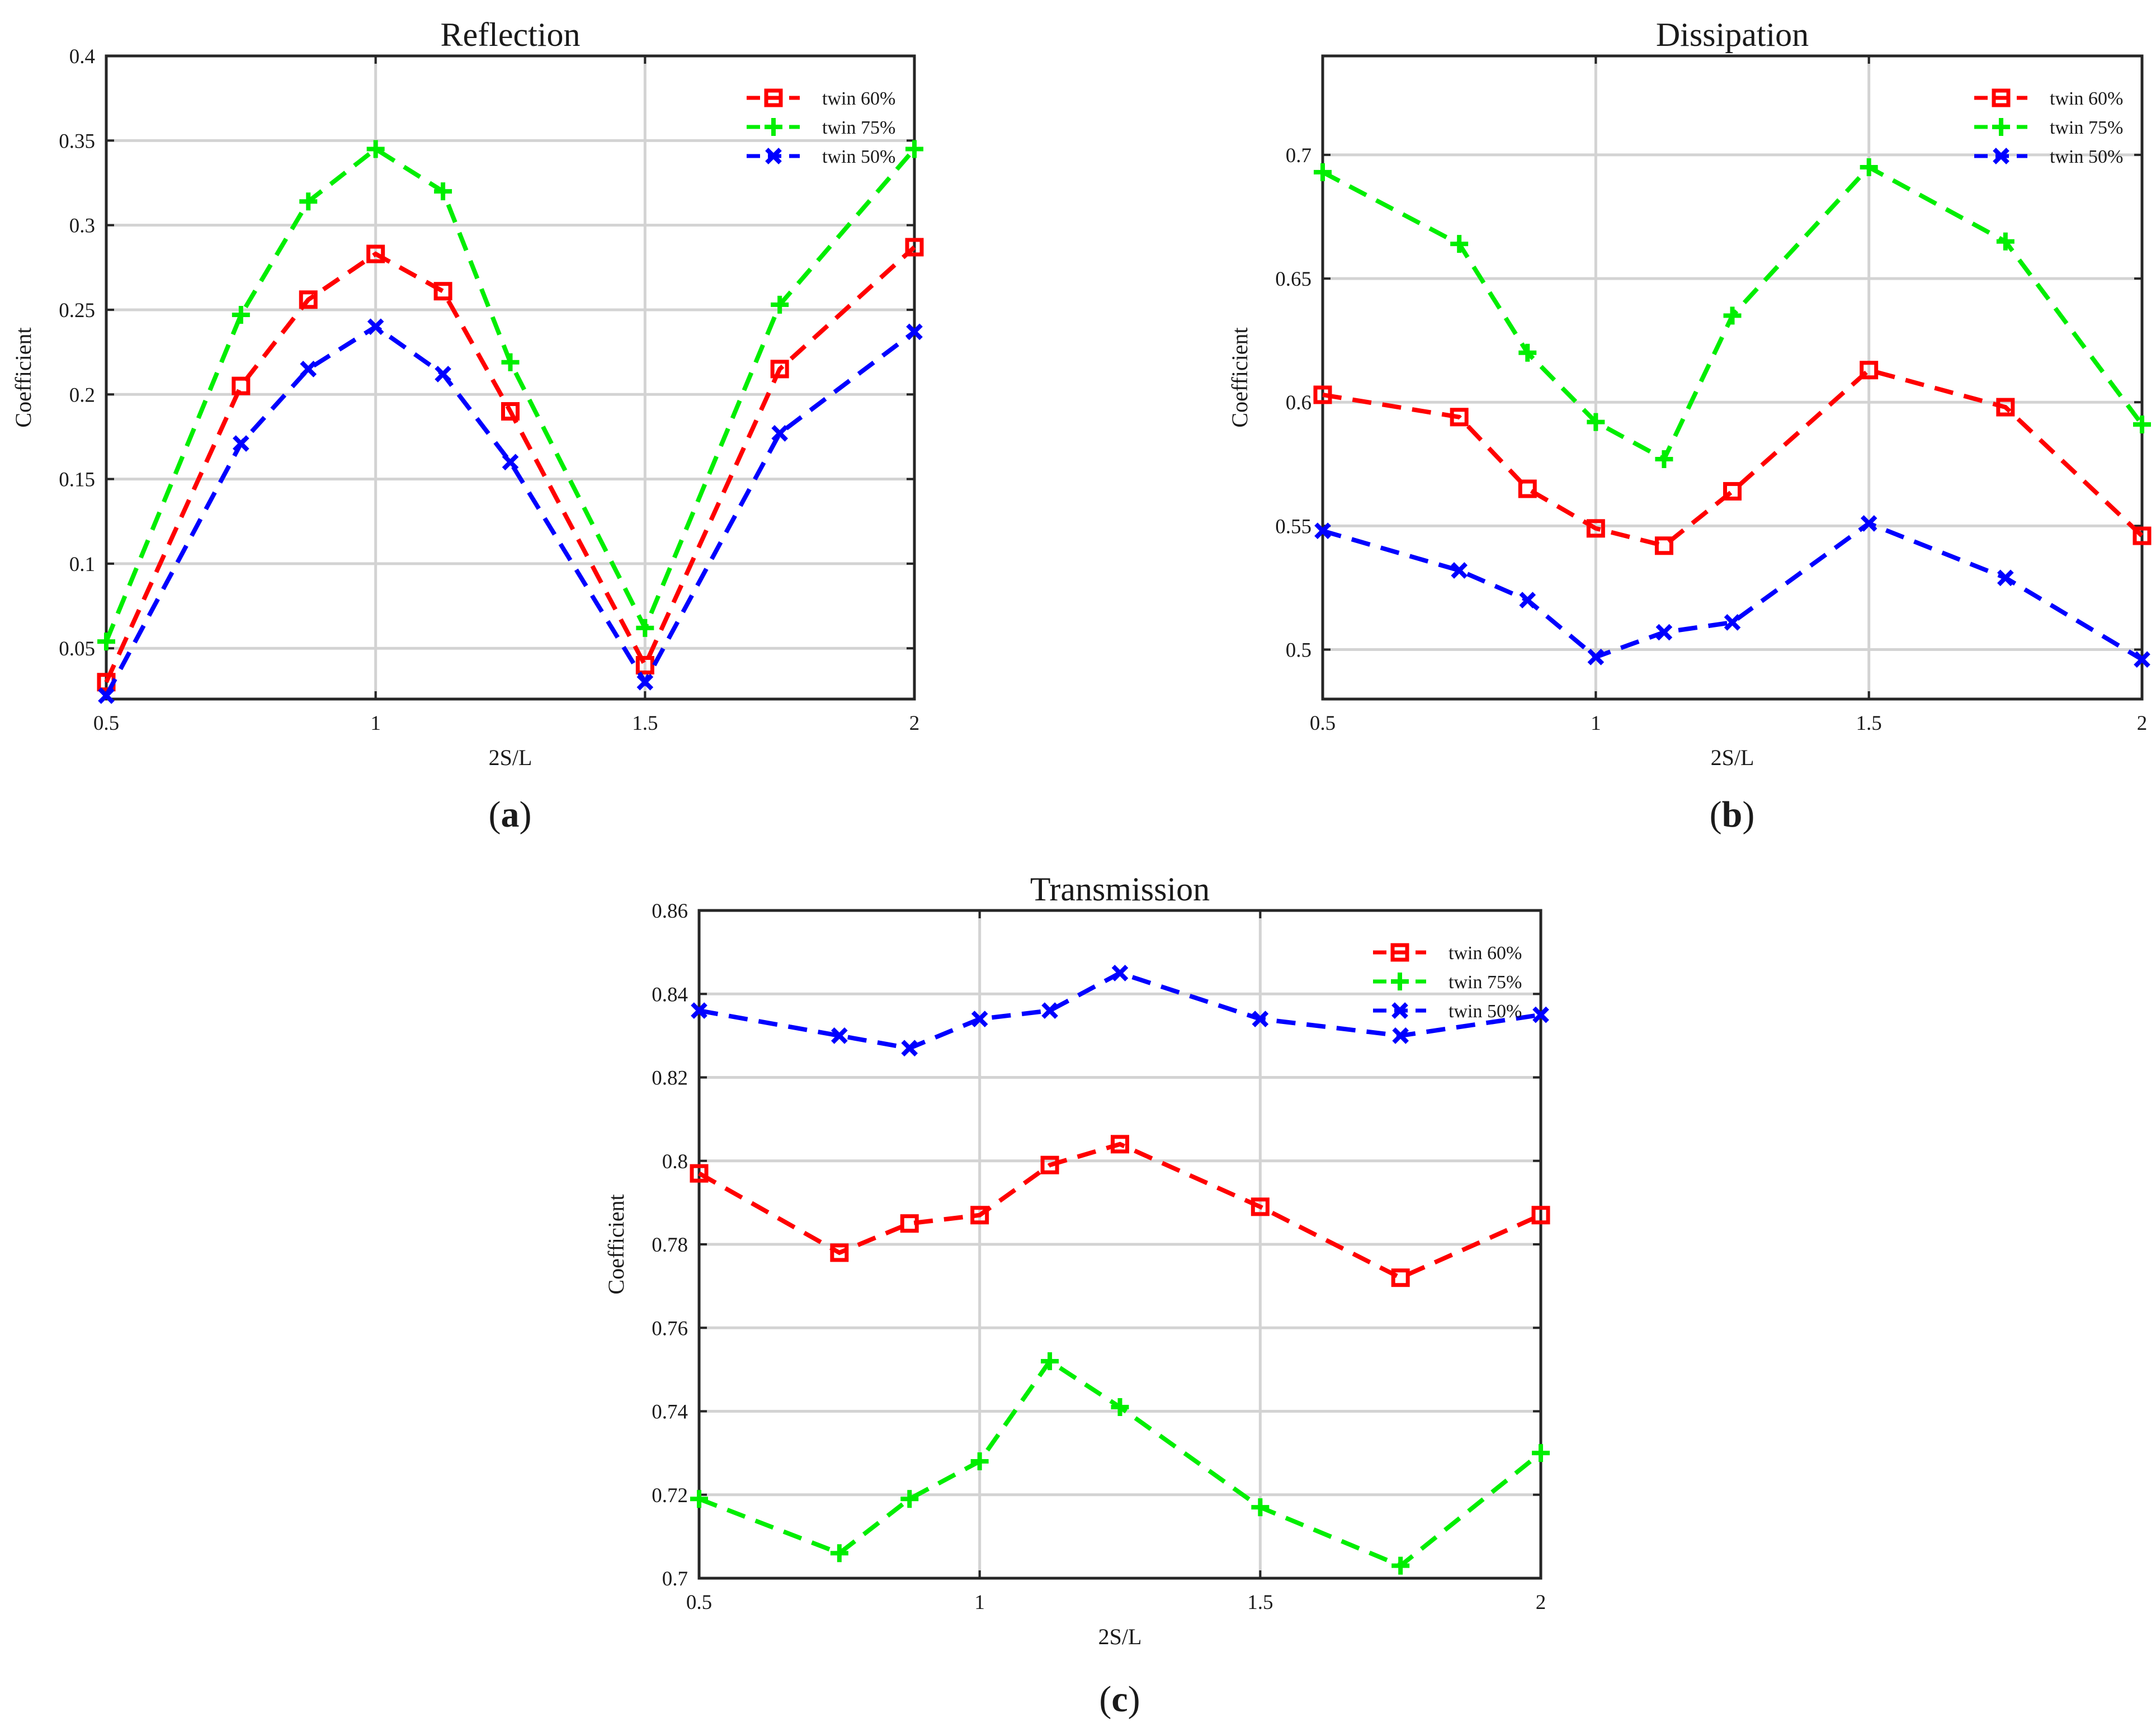 This screenshot has width=2156, height=1732. I want to click on y-tick-label: 0.3, so click(82, 227).